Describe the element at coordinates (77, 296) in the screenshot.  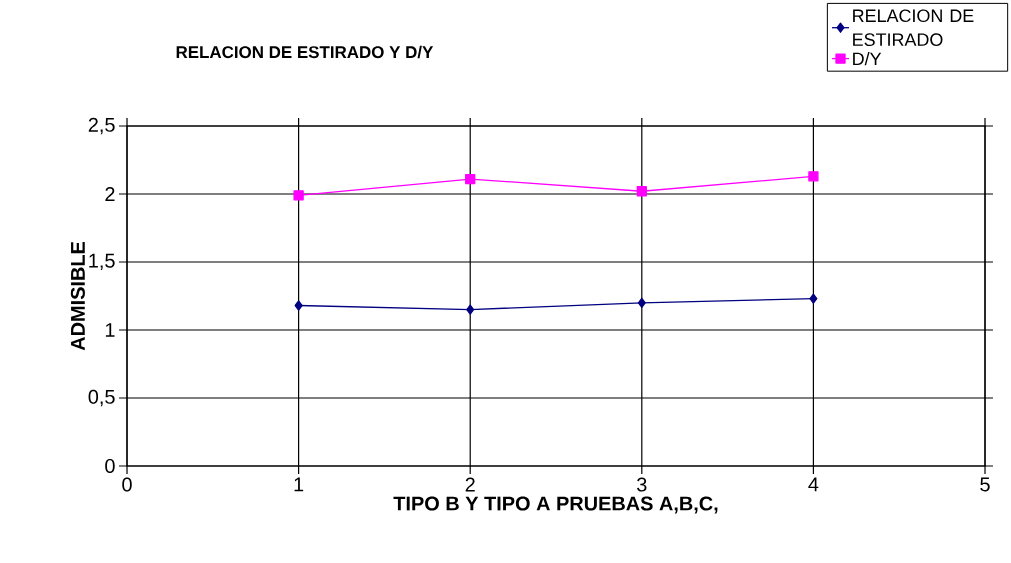
I see `y-axis-title: ADMISIBLE` at that location.